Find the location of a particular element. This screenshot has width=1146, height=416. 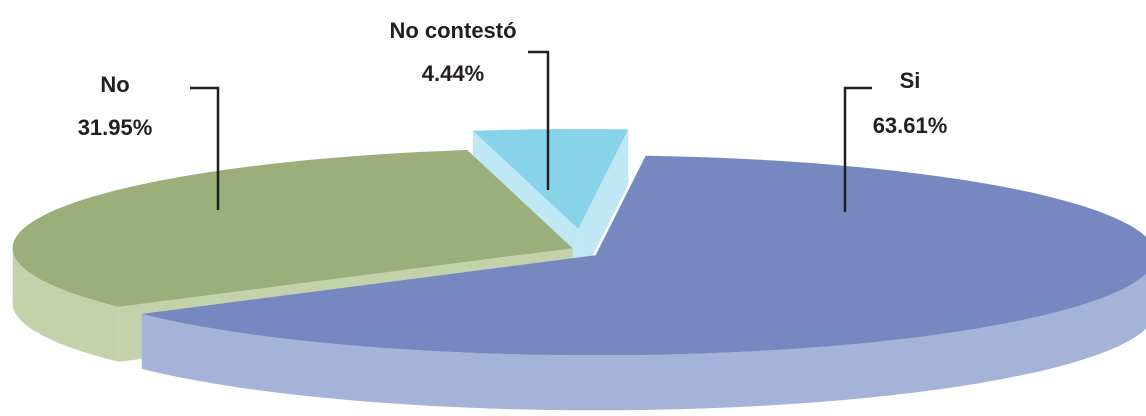

slice-label-si: Si is located at coordinates (910, 80).